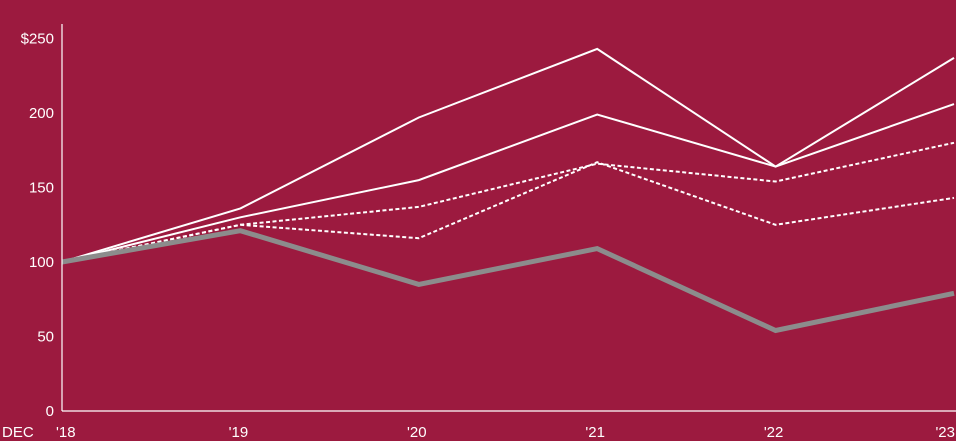 This screenshot has width=956, height=441. I want to click on y-tick-label: 0, so click(50, 411).